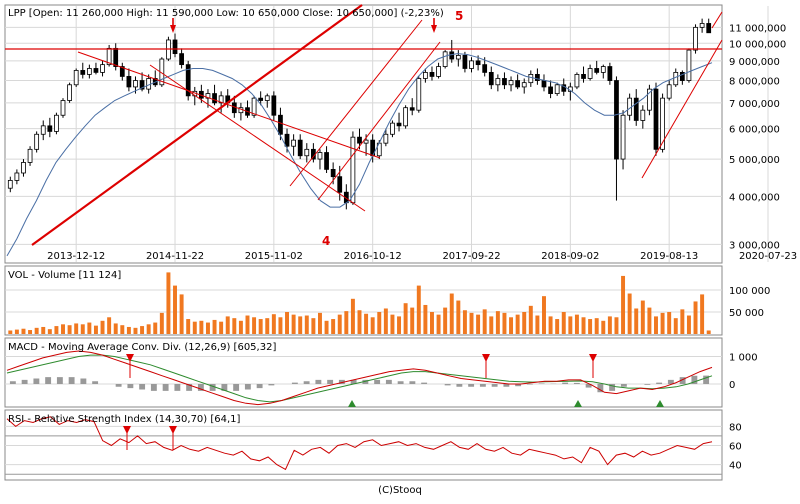 The image size is (800, 504). What do you see at coordinates (578, 403) in the screenshot?
I see `macd-buy-marker` at bounding box center [578, 403].